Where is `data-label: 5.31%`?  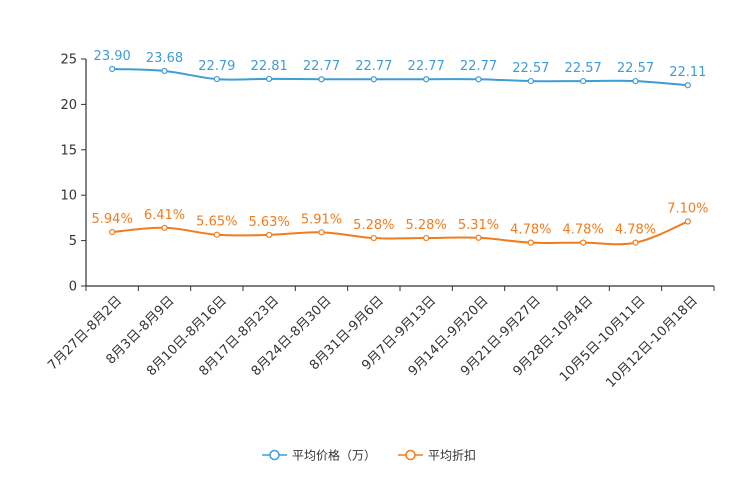
data-label: 5.31% is located at coordinates (478, 225).